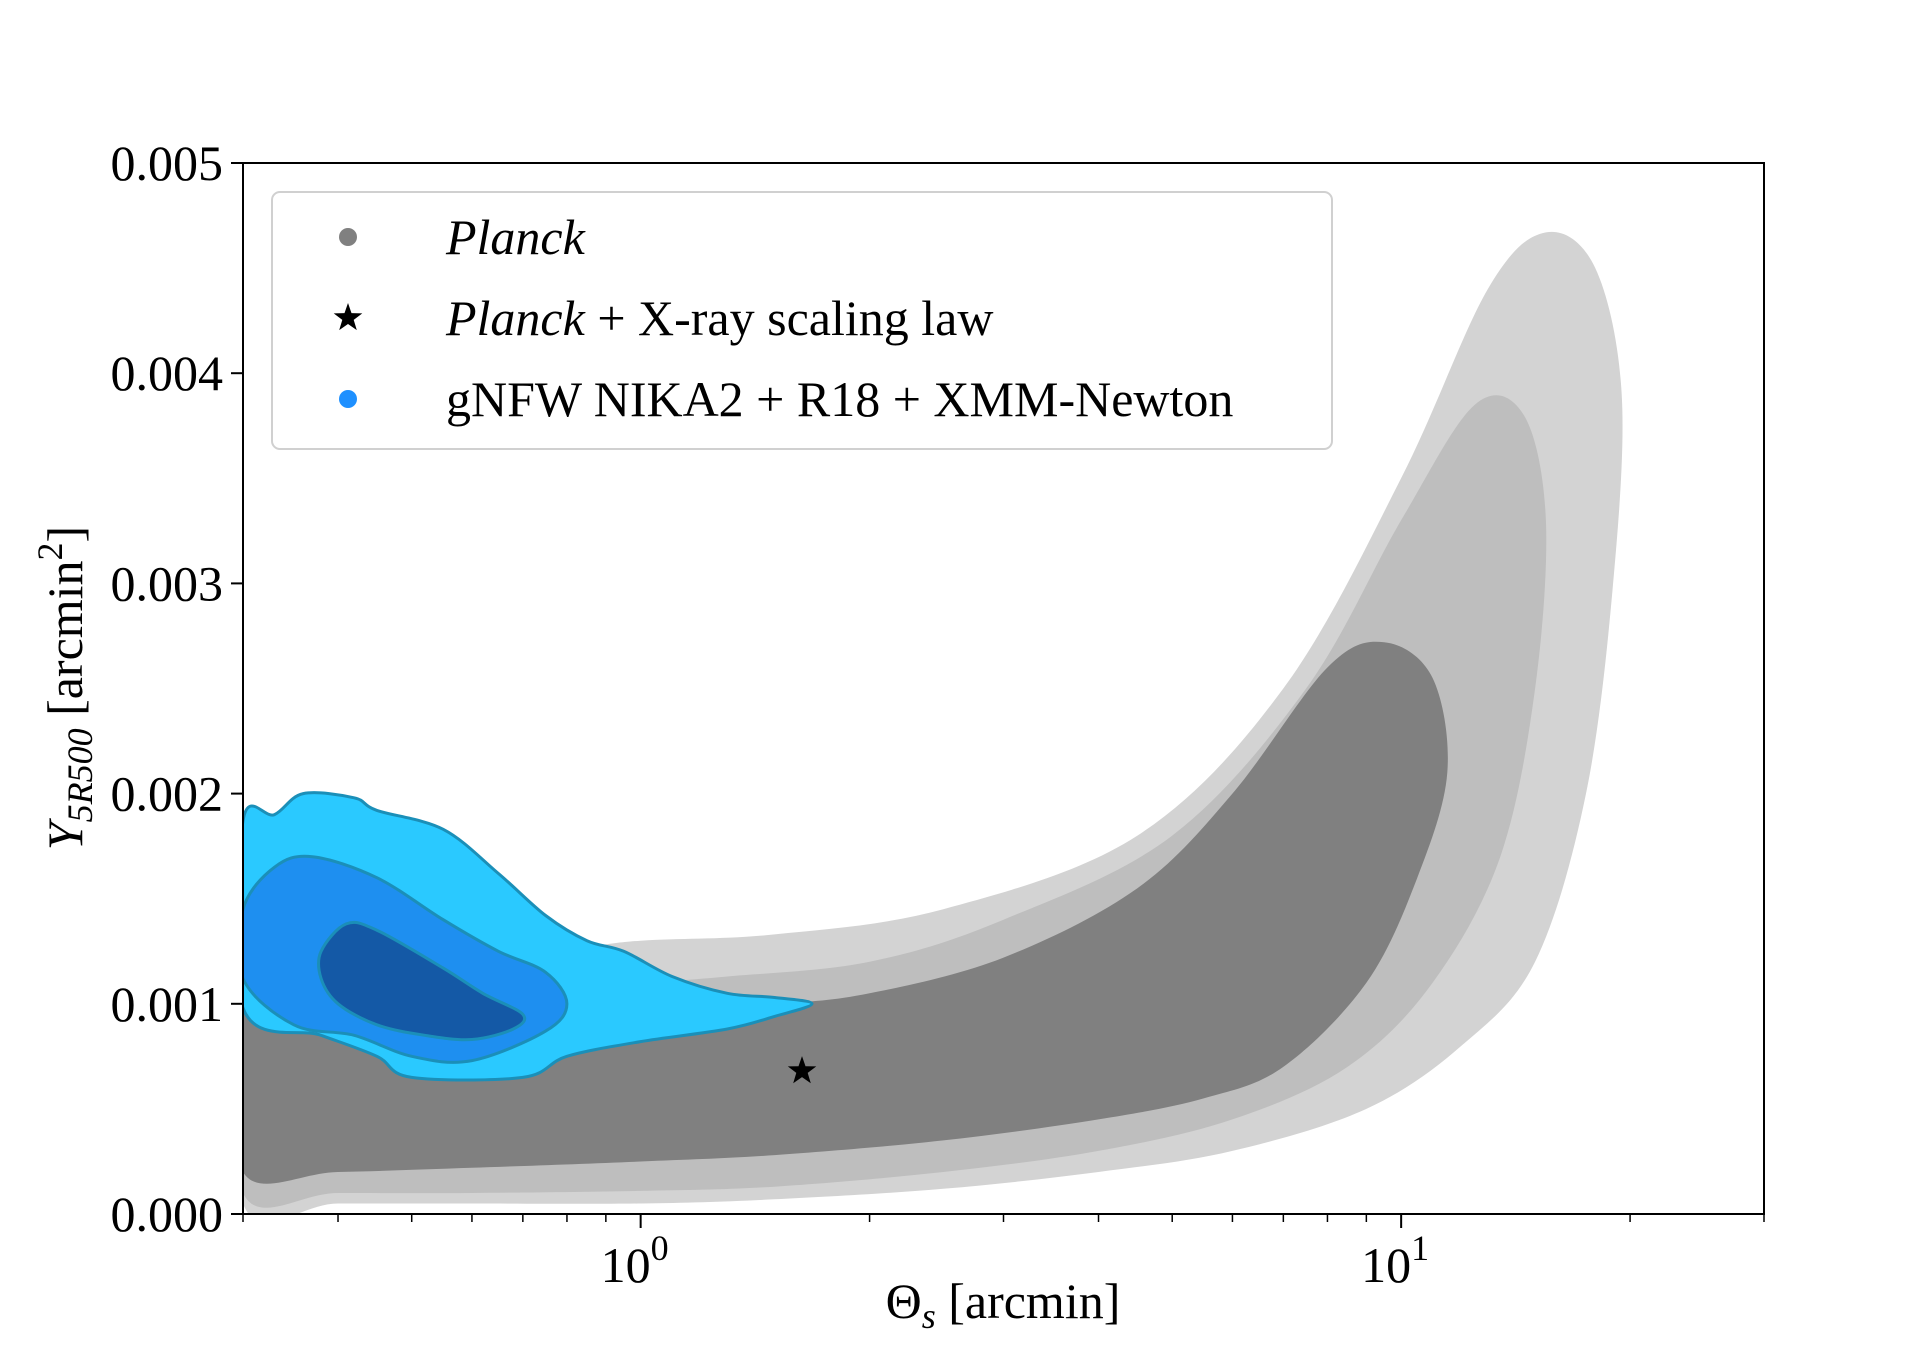  I want to click on x-tick-label: 10⁰, so click(635, 1260).